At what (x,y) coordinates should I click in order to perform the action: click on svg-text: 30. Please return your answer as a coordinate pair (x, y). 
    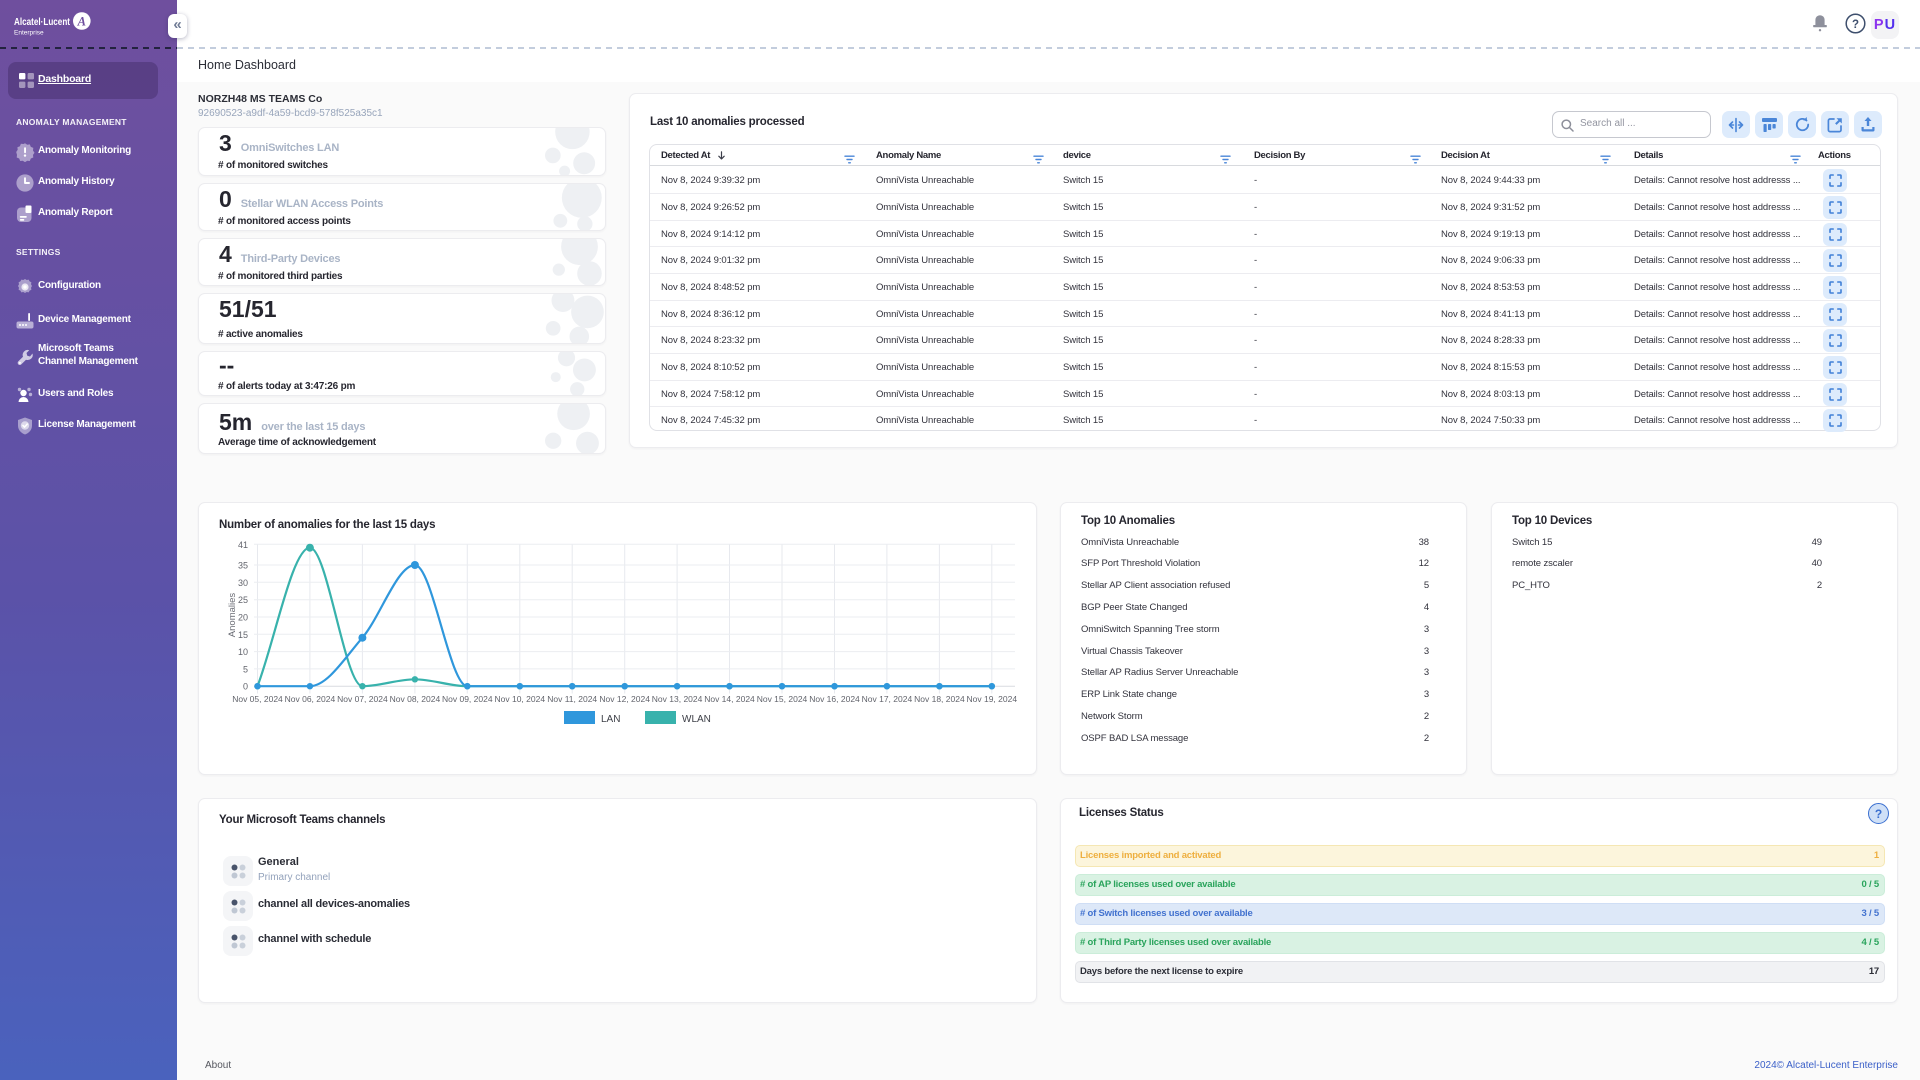
    Looking at the image, I should click on (243, 583).